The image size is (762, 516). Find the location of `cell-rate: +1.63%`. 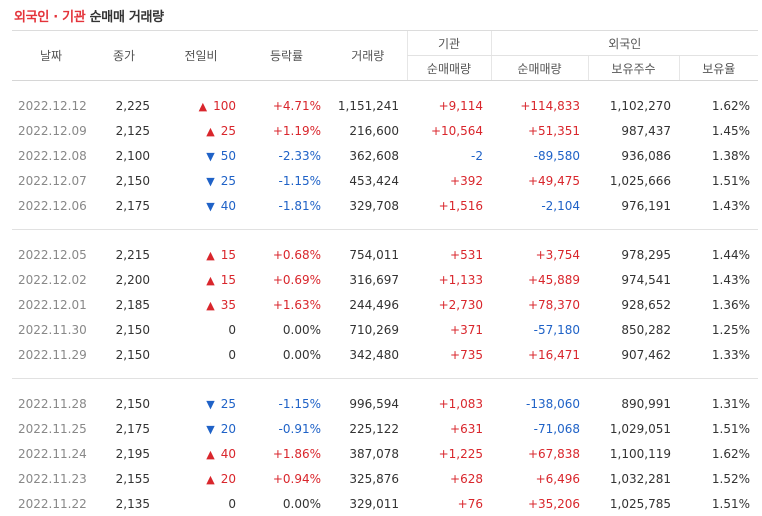

cell-rate: +1.63% is located at coordinates (286, 304).